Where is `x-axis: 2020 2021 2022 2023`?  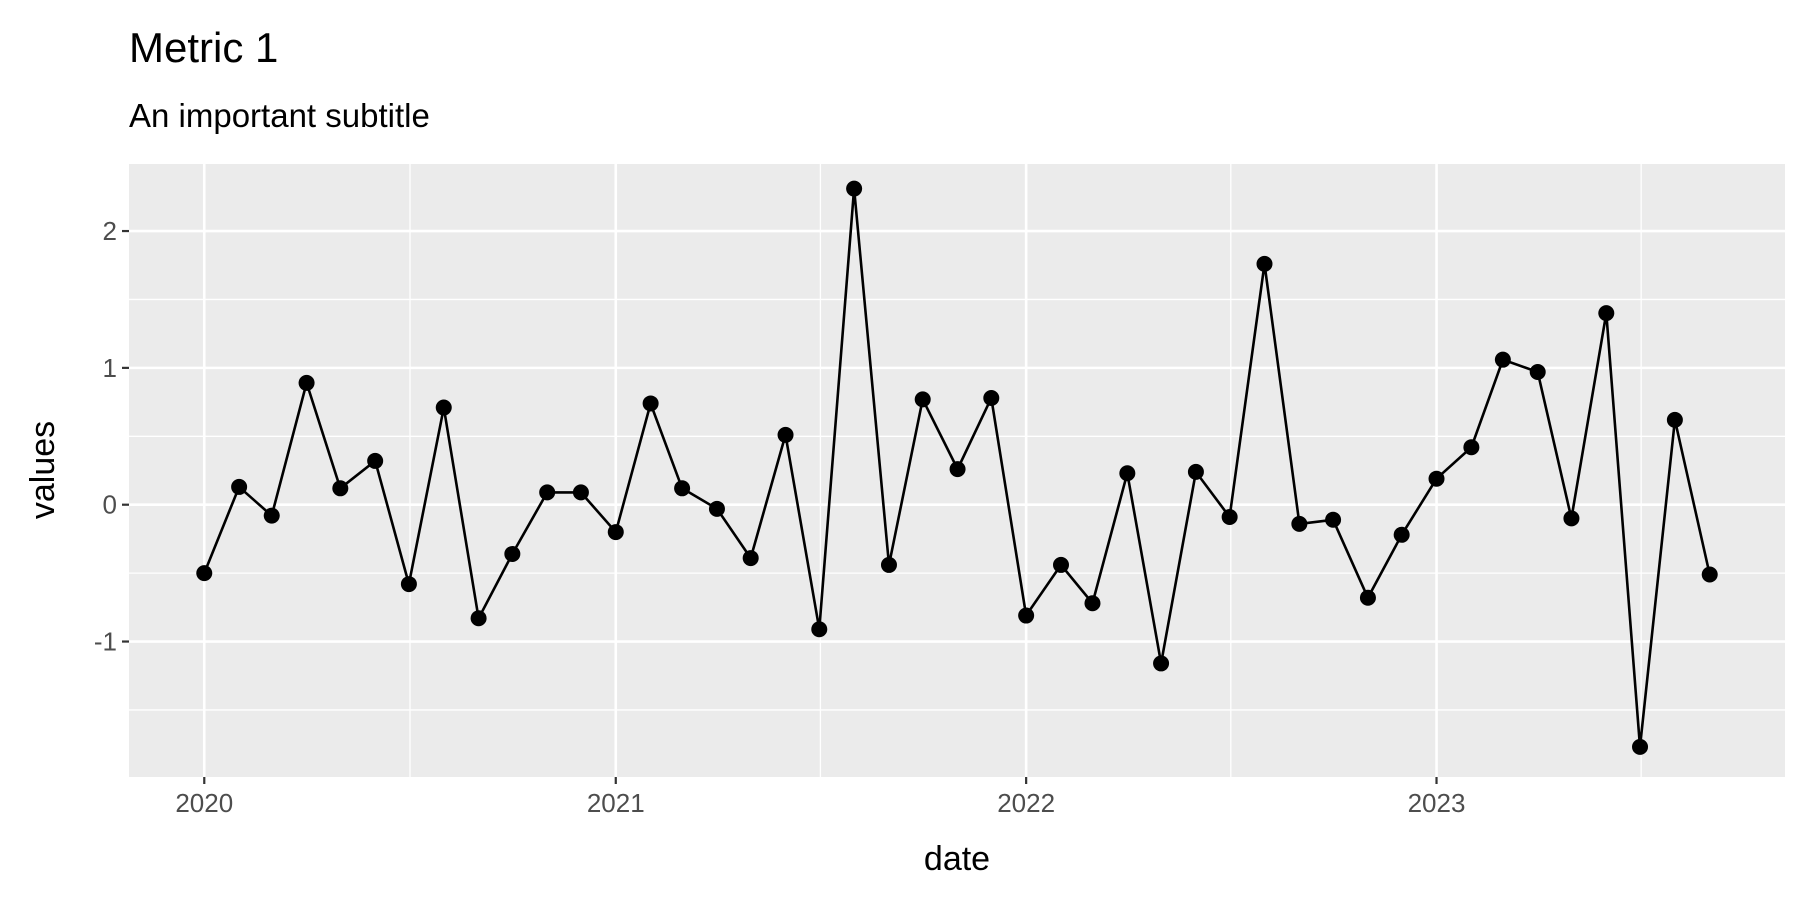 x-axis: 2020 2021 2022 2023 is located at coordinates (820, 797).